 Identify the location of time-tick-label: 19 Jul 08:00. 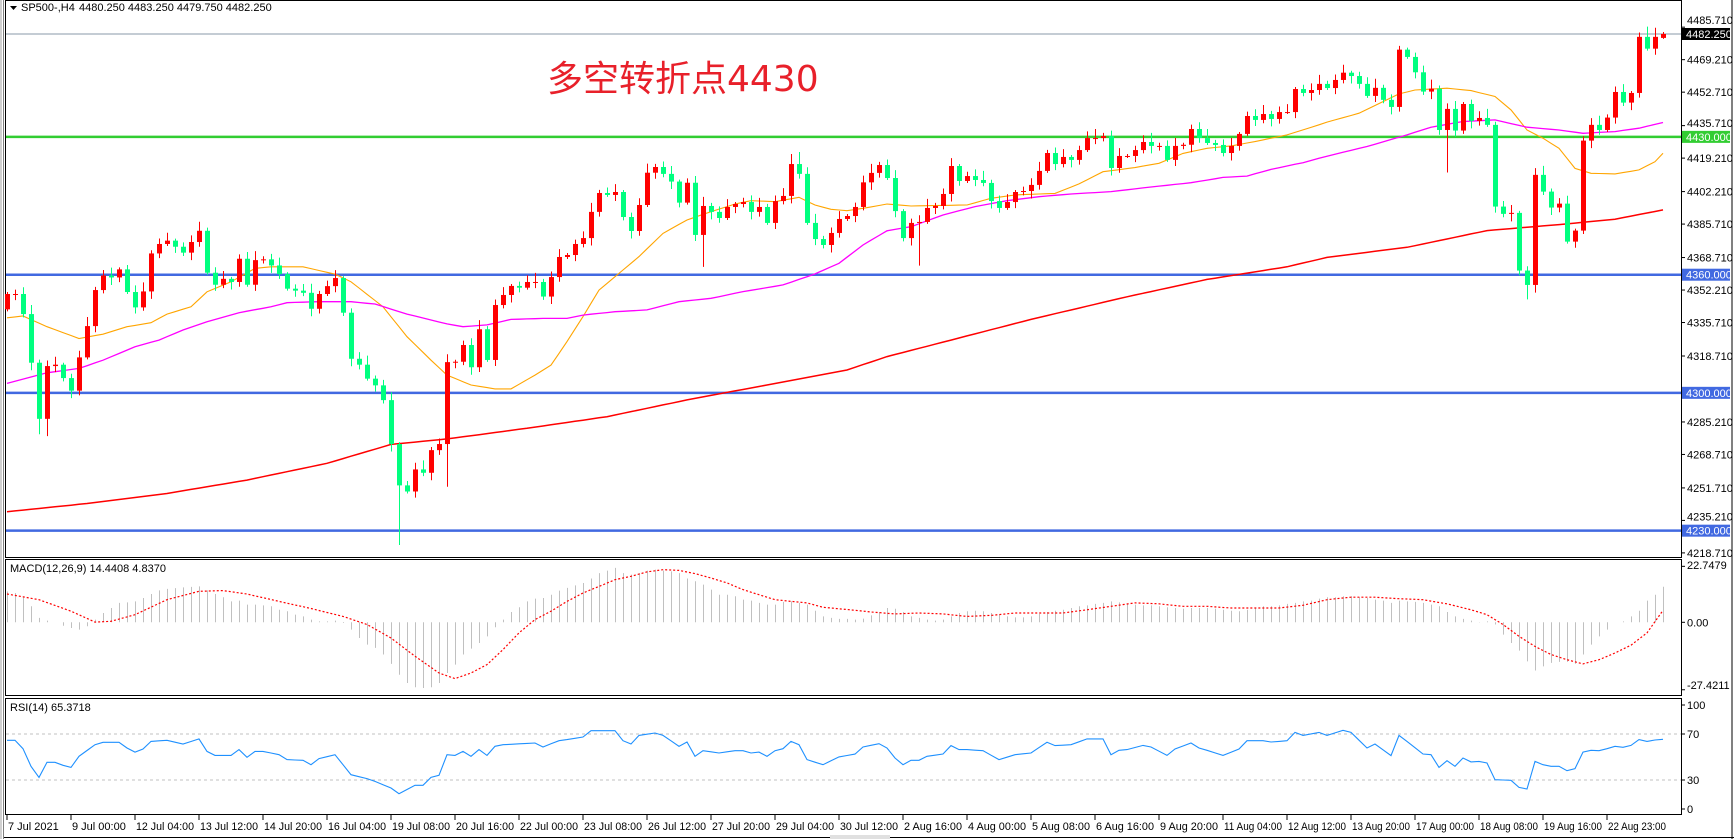
(421, 827).